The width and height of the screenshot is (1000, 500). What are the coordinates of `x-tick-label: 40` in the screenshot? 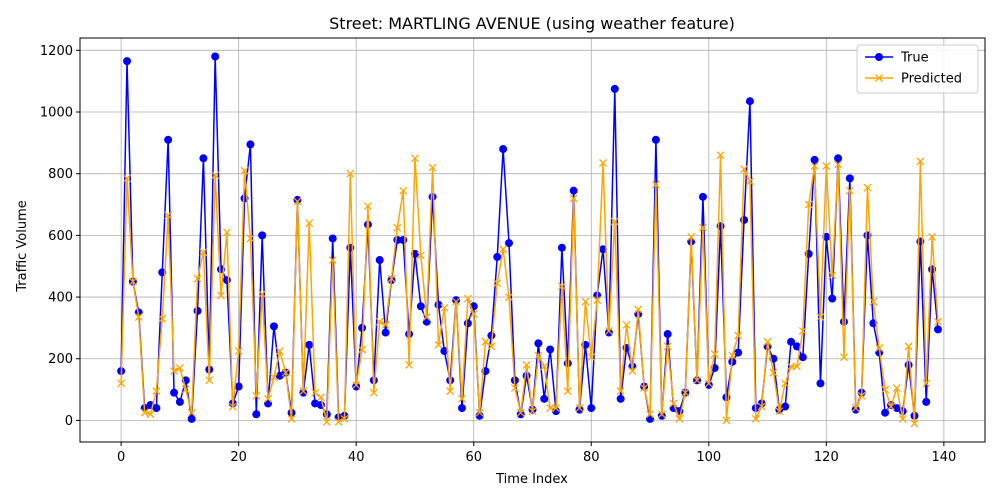 It's located at (356, 457).